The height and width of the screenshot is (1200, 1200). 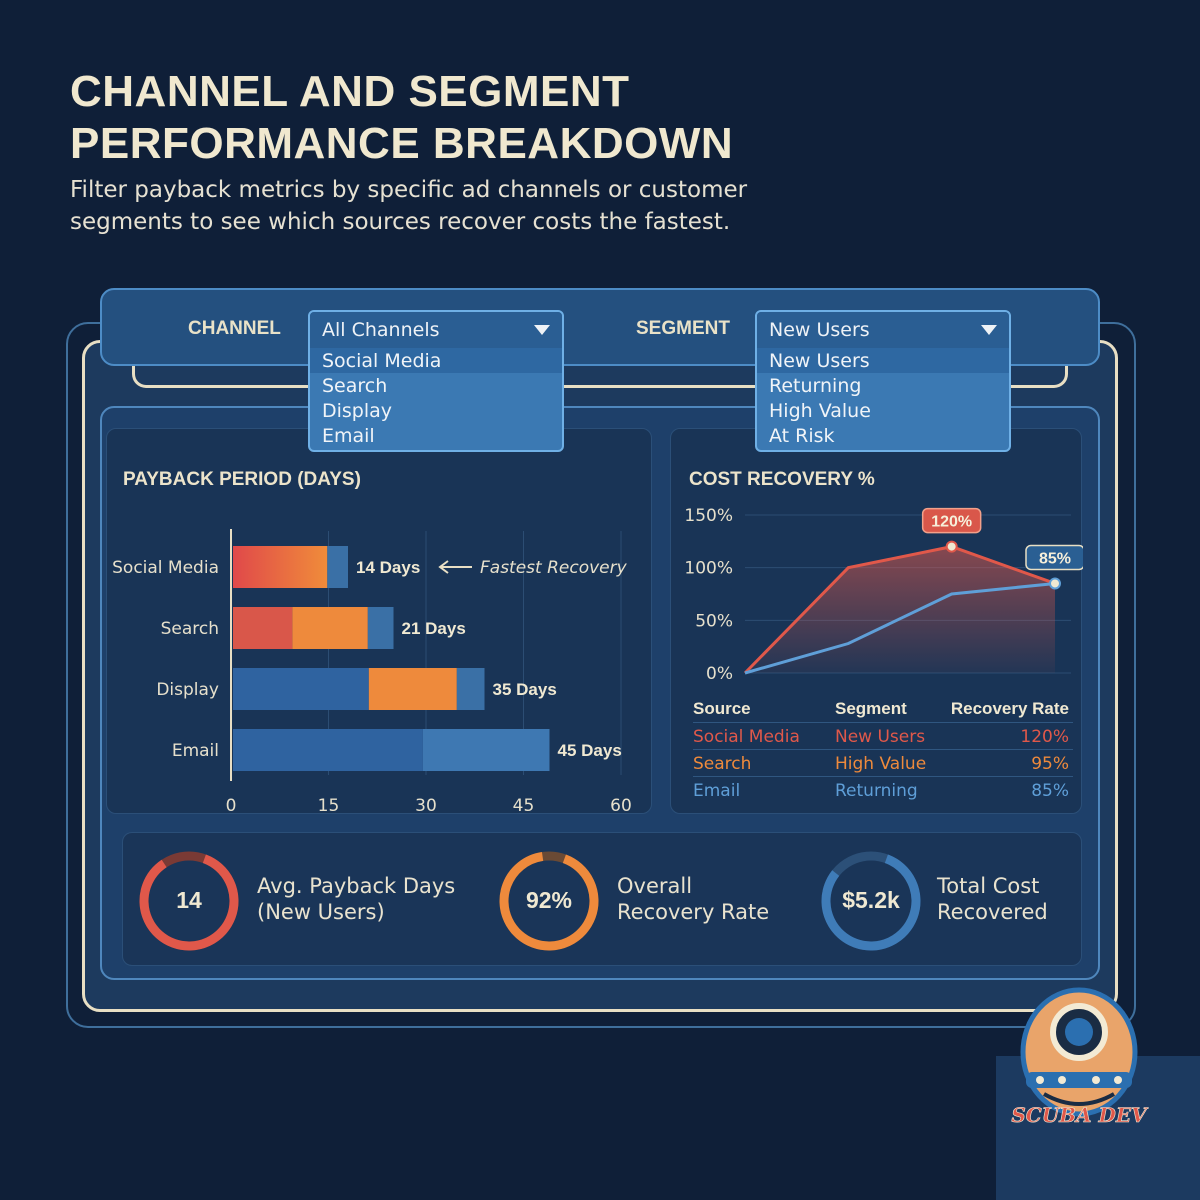 What do you see at coordinates (883, 330) in the screenshot?
I see `segment-dropdown-selected: New Users` at bounding box center [883, 330].